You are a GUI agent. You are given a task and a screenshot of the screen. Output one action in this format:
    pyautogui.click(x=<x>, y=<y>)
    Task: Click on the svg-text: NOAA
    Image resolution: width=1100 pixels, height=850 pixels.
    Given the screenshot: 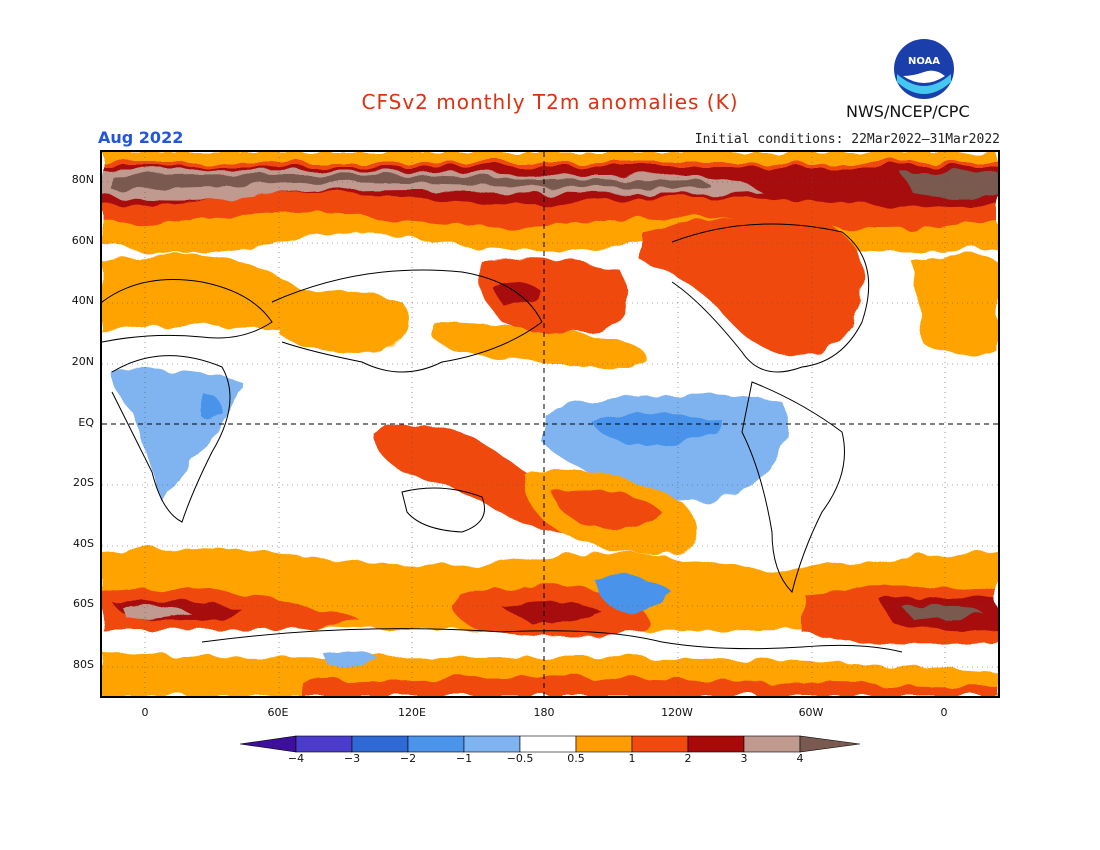 What is the action you would take?
    pyautogui.click(x=924, y=61)
    